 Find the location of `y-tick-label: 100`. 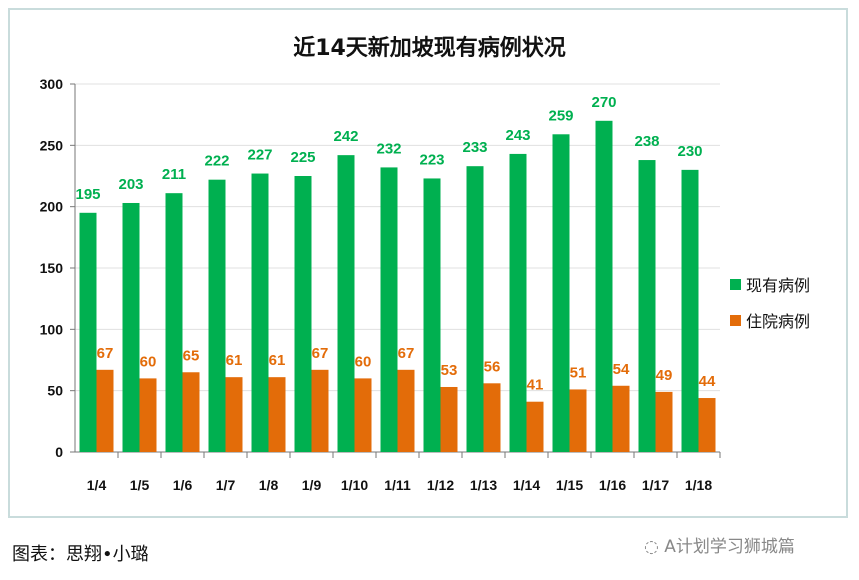

y-tick-label: 100 is located at coordinates (52, 329).